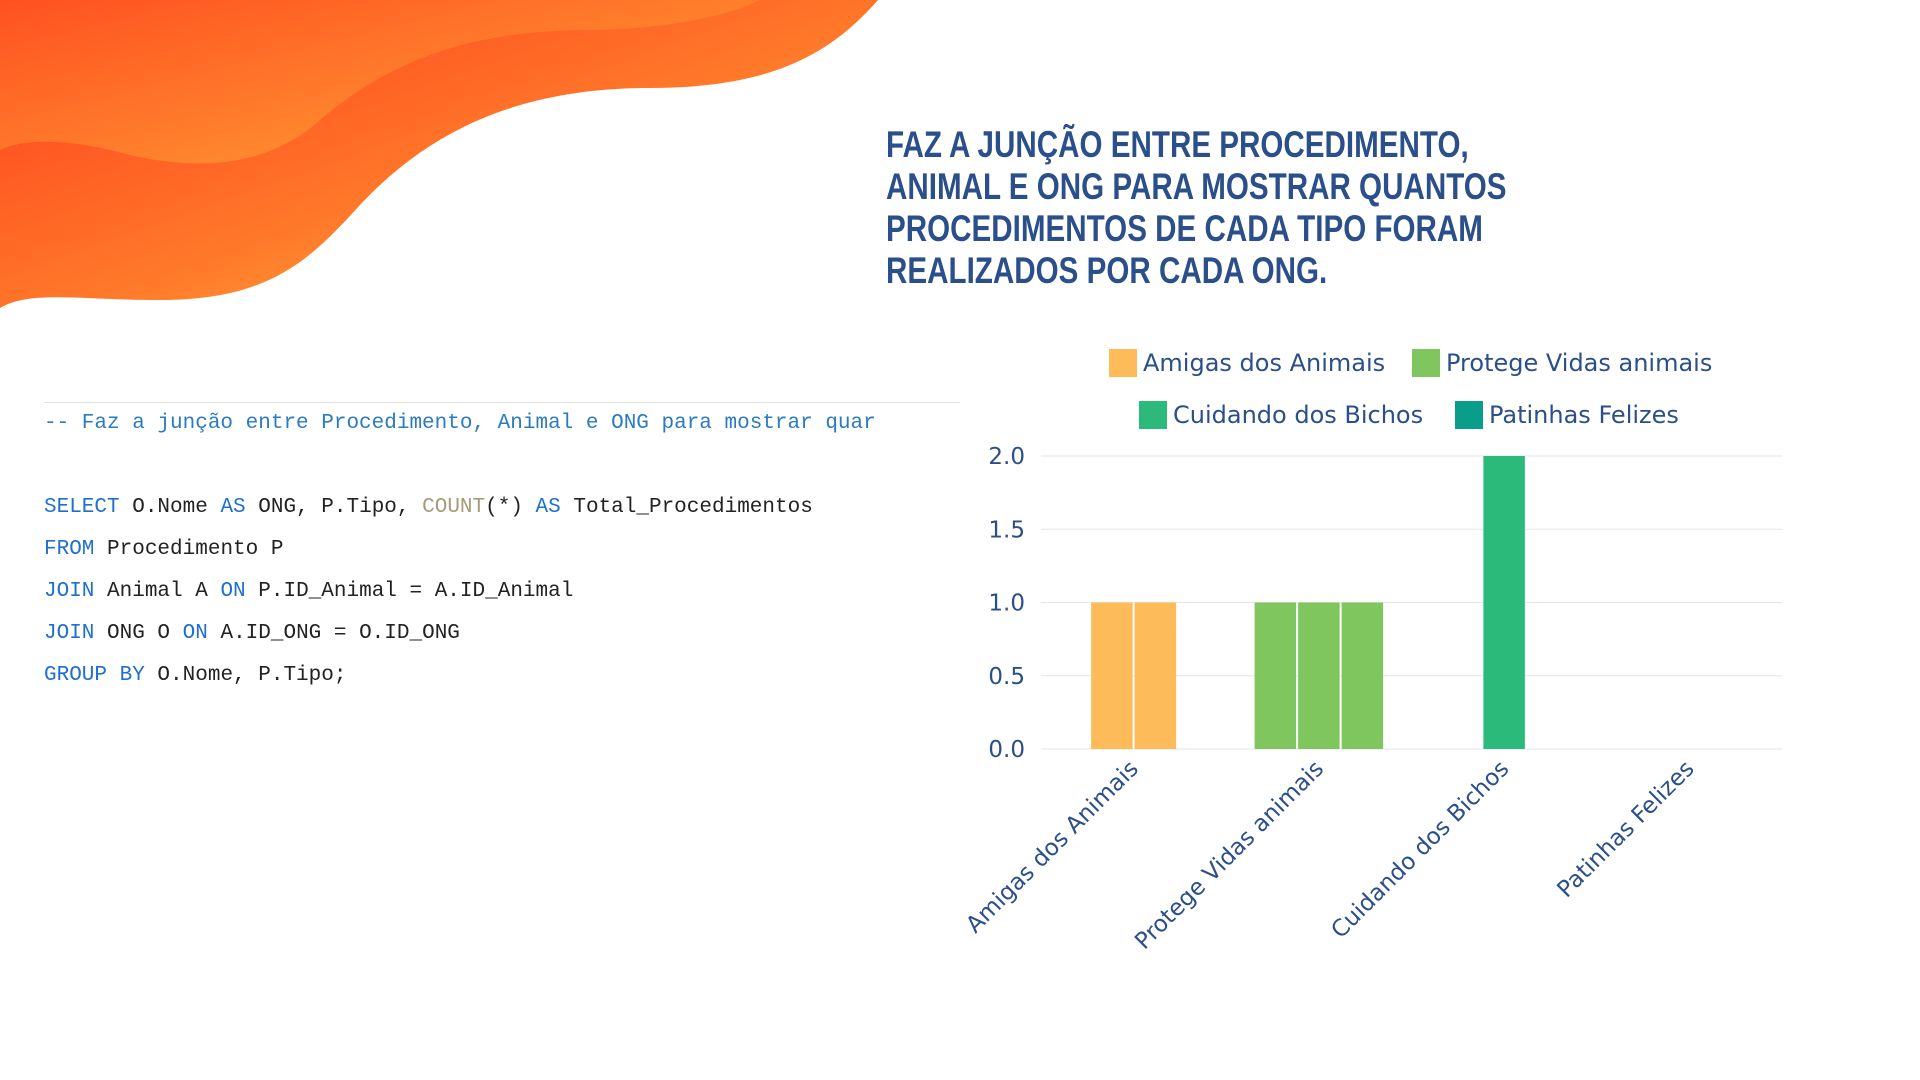  What do you see at coordinates (82, 507) in the screenshot?
I see `code-token: SELECT` at bounding box center [82, 507].